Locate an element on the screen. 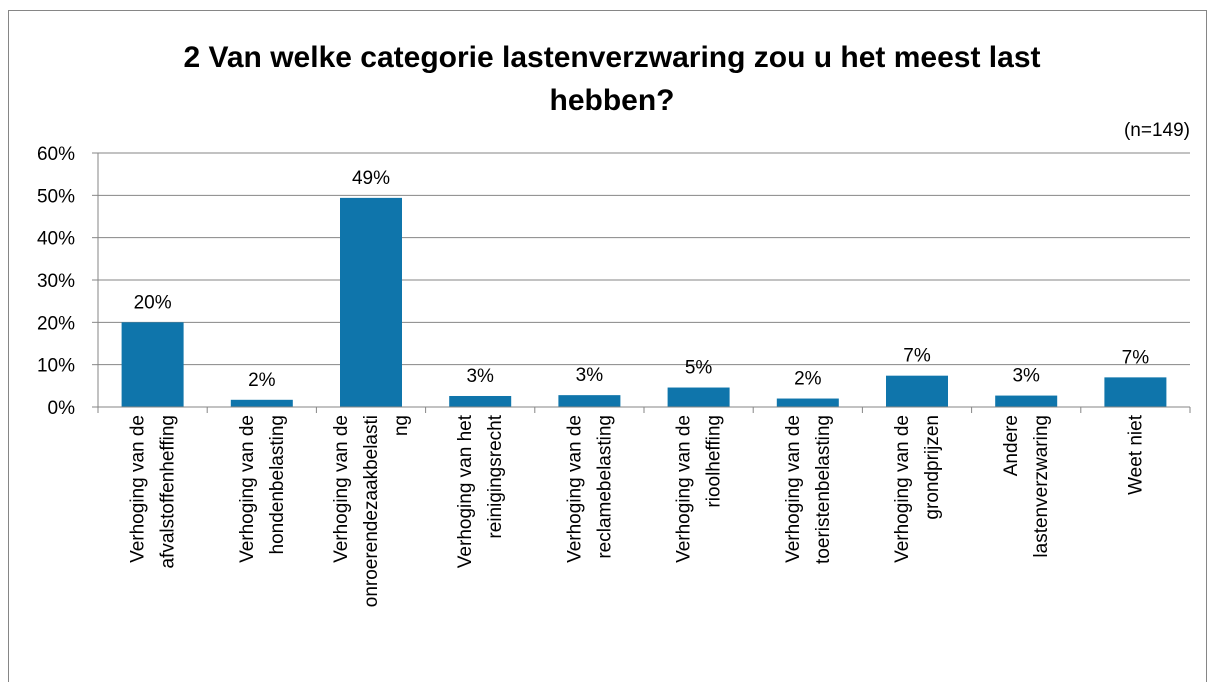 This screenshot has height=682, width=1215. x-tick-label: Verhoging van de onroerendezaakbelasti ng is located at coordinates (371, 511).